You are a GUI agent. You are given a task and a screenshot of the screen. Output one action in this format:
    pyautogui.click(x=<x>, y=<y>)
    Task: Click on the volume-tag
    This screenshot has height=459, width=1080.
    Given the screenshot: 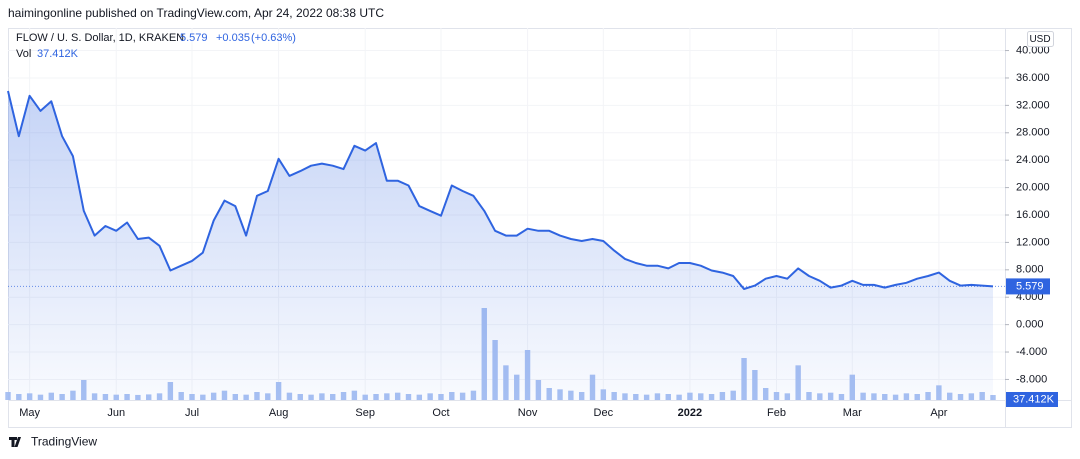 What is the action you would take?
    pyautogui.click(x=1032, y=399)
    